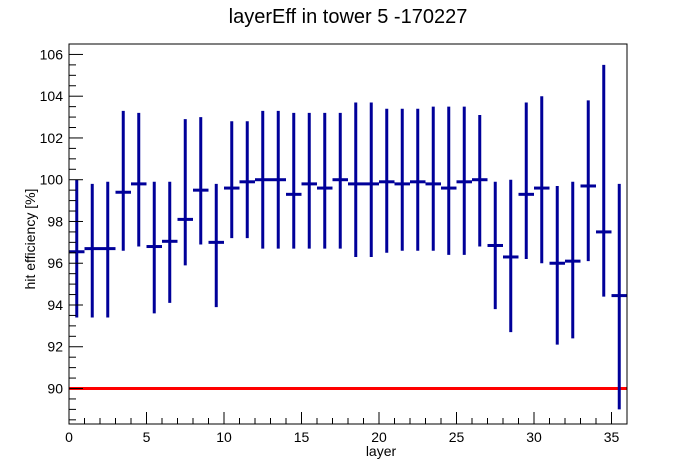  Describe the element at coordinates (52, 180) in the screenshot. I see `y-tick-label: 100` at that location.